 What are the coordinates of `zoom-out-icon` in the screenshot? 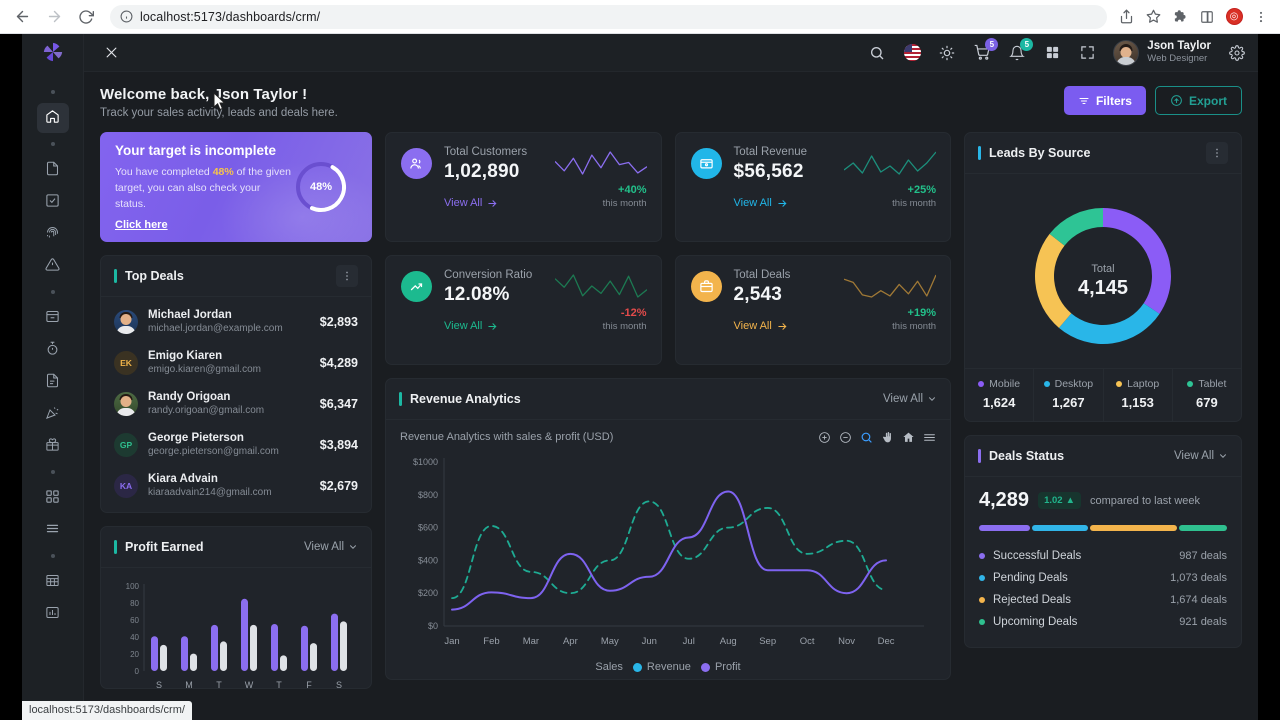 It's located at (845, 437).